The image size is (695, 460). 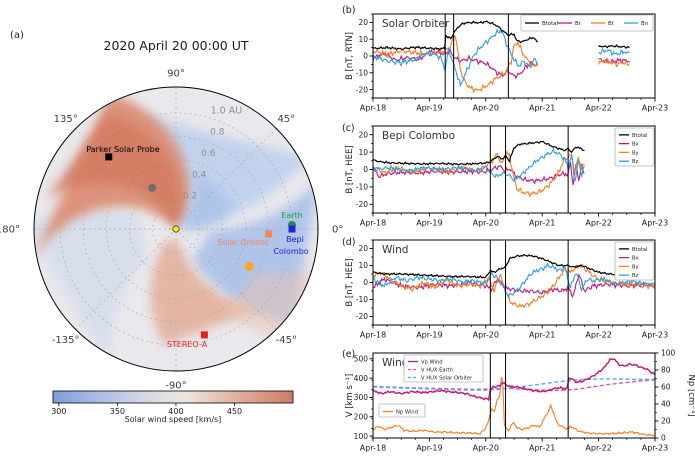 I want to click on y-axis-label: B [nT, HEE], so click(x=350, y=282).